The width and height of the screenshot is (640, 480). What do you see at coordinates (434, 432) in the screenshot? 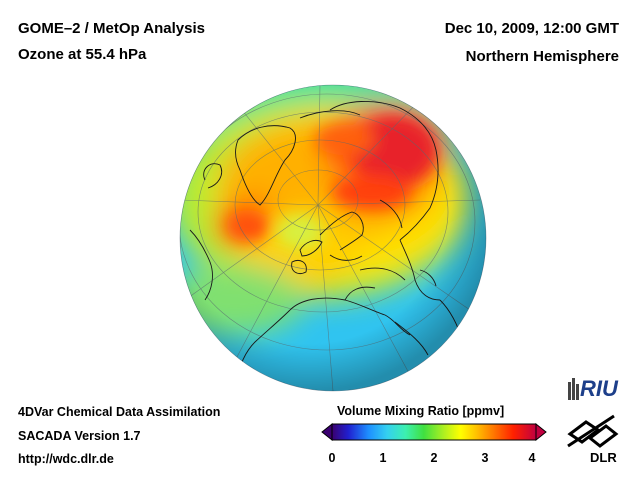
I see `colorbar` at bounding box center [434, 432].